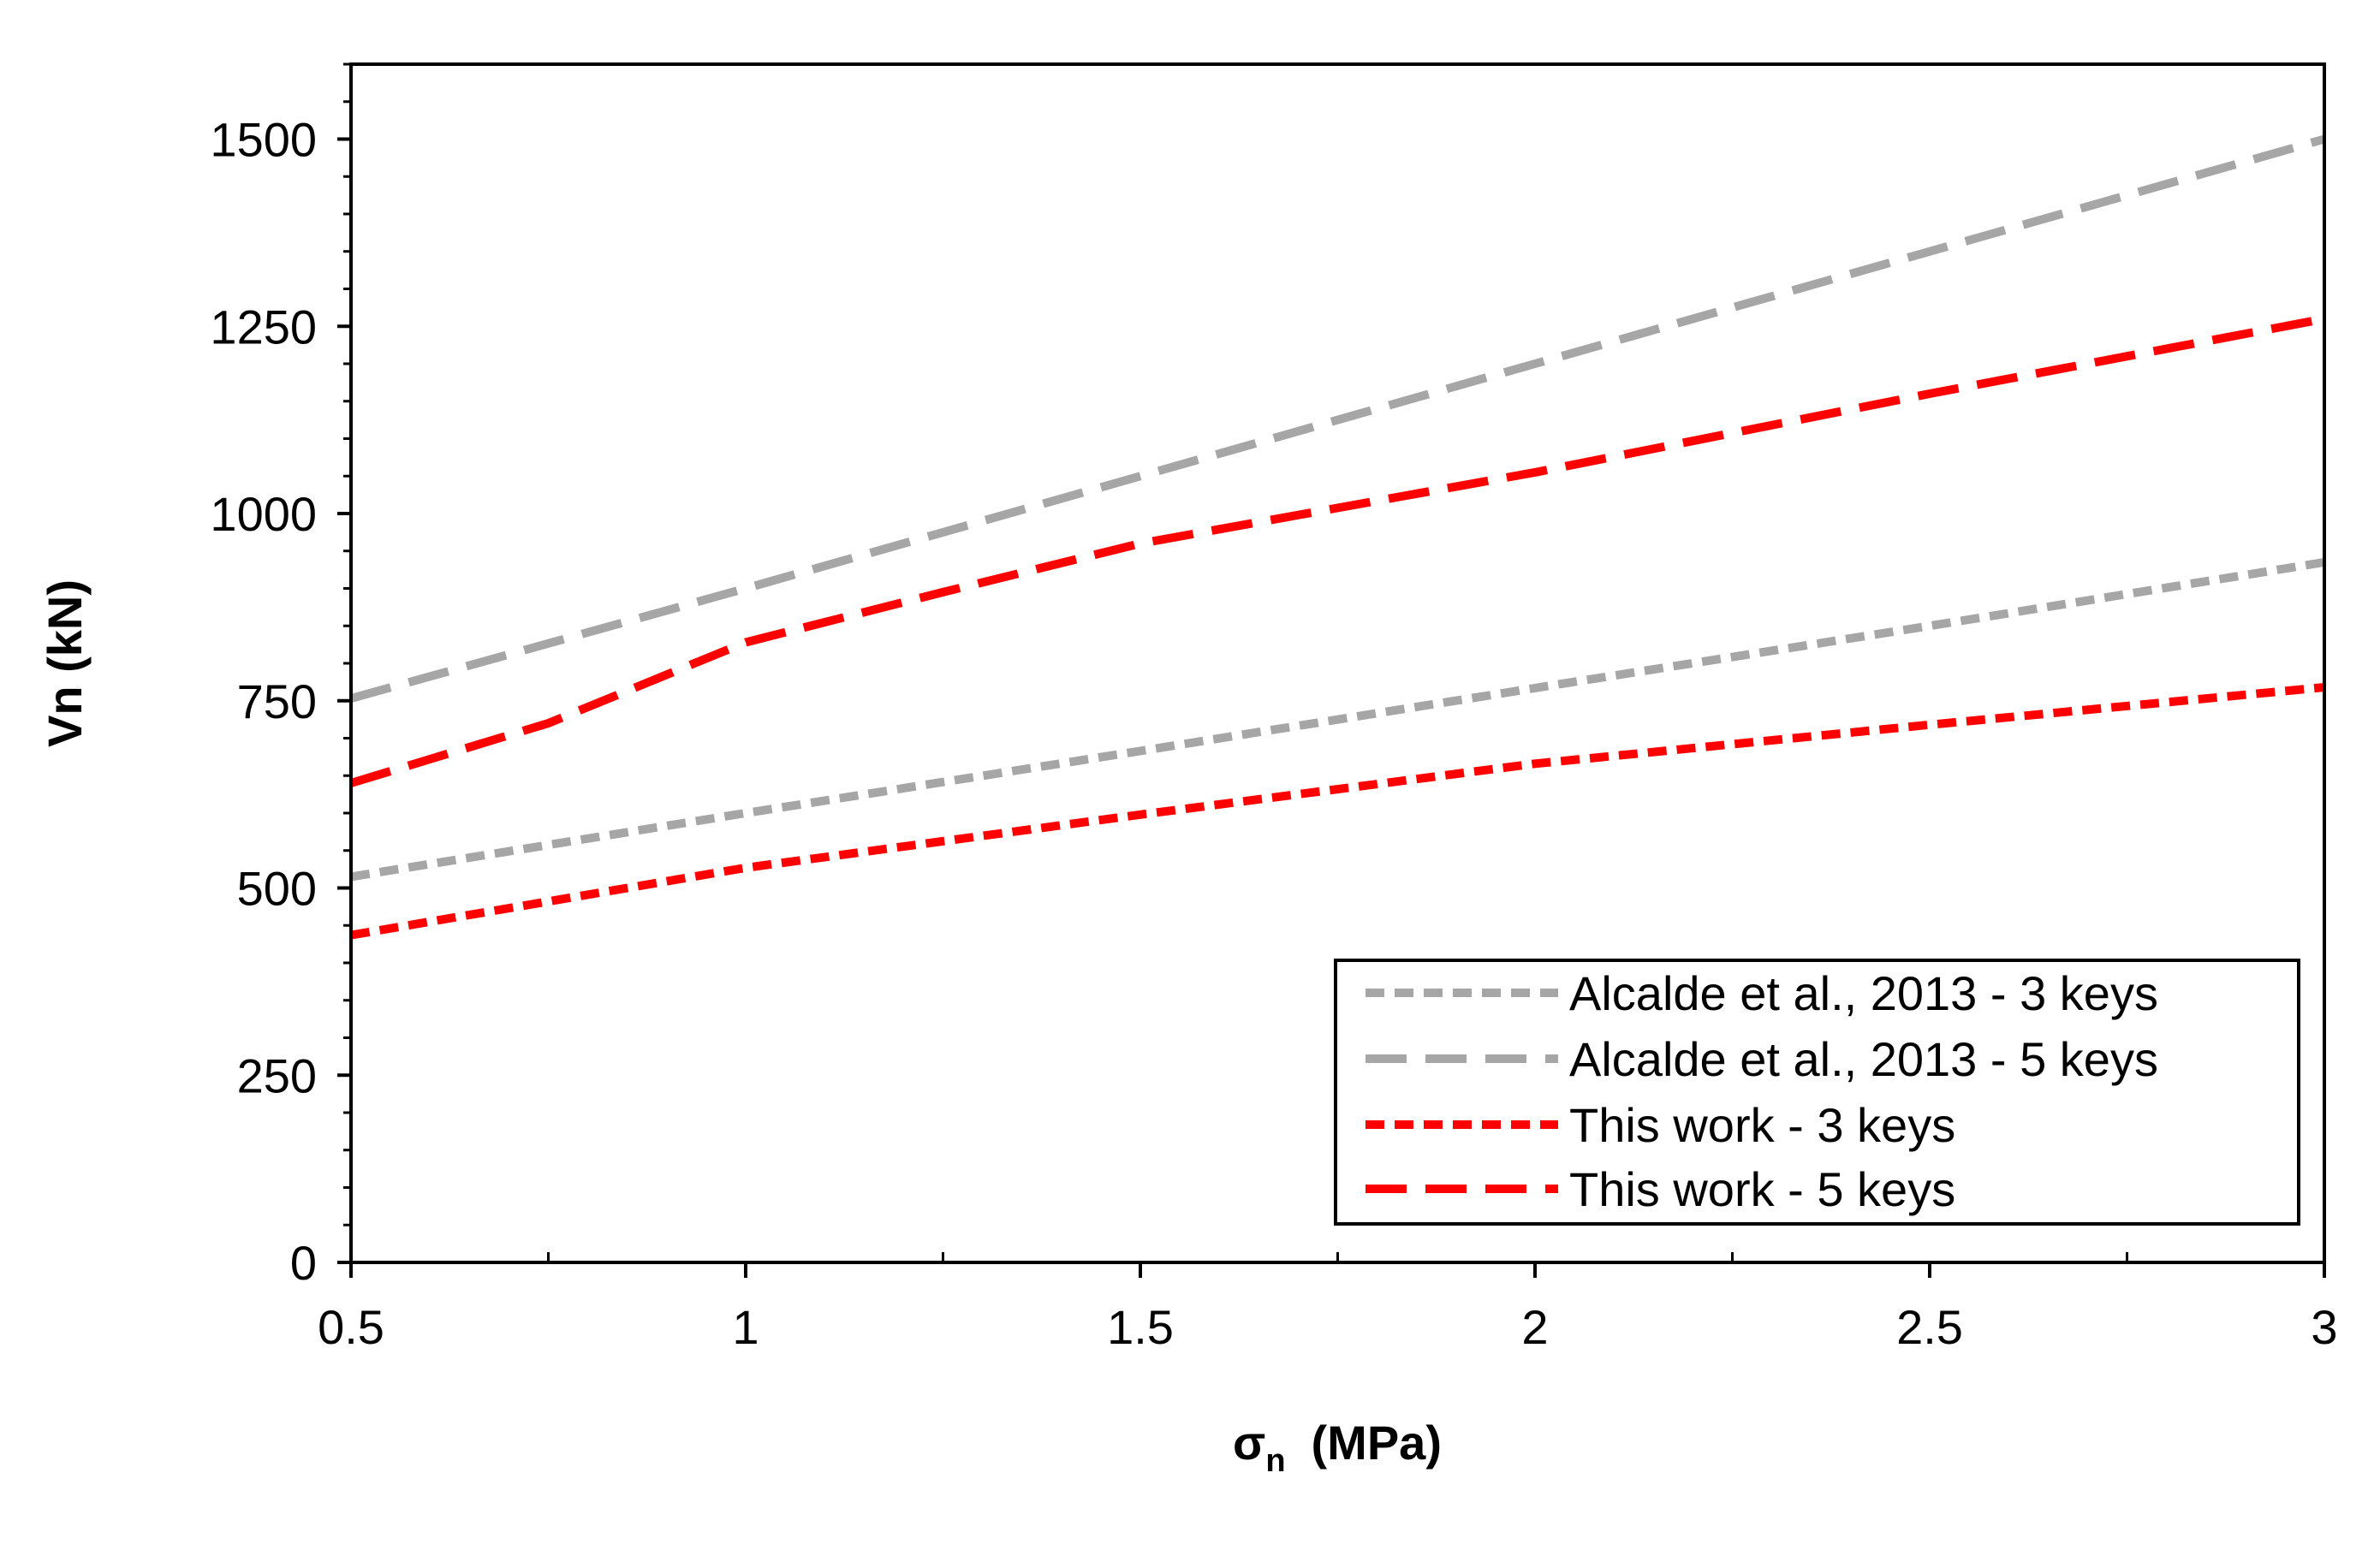 The width and height of the screenshot is (2380, 1544). What do you see at coordinates (1762, 1189) in the screenshot?
I see `legend-label-4: This work - 5 keys` at bounding box center [1762, 1189].